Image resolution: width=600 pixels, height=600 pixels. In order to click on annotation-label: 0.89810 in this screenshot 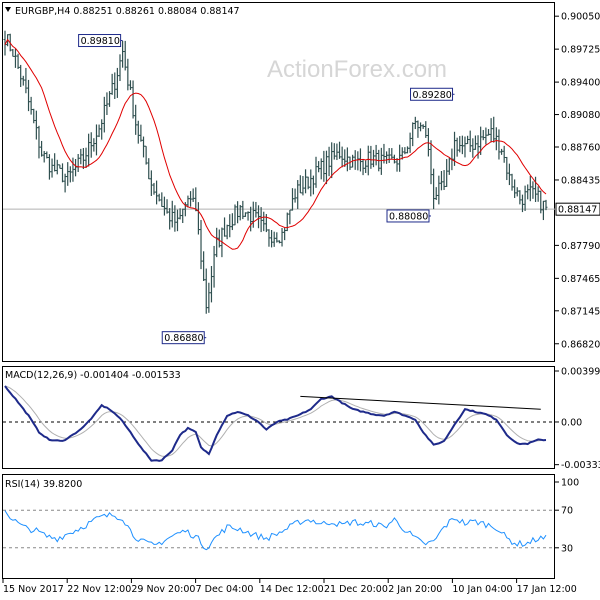, I will do `click(100, 41)`.